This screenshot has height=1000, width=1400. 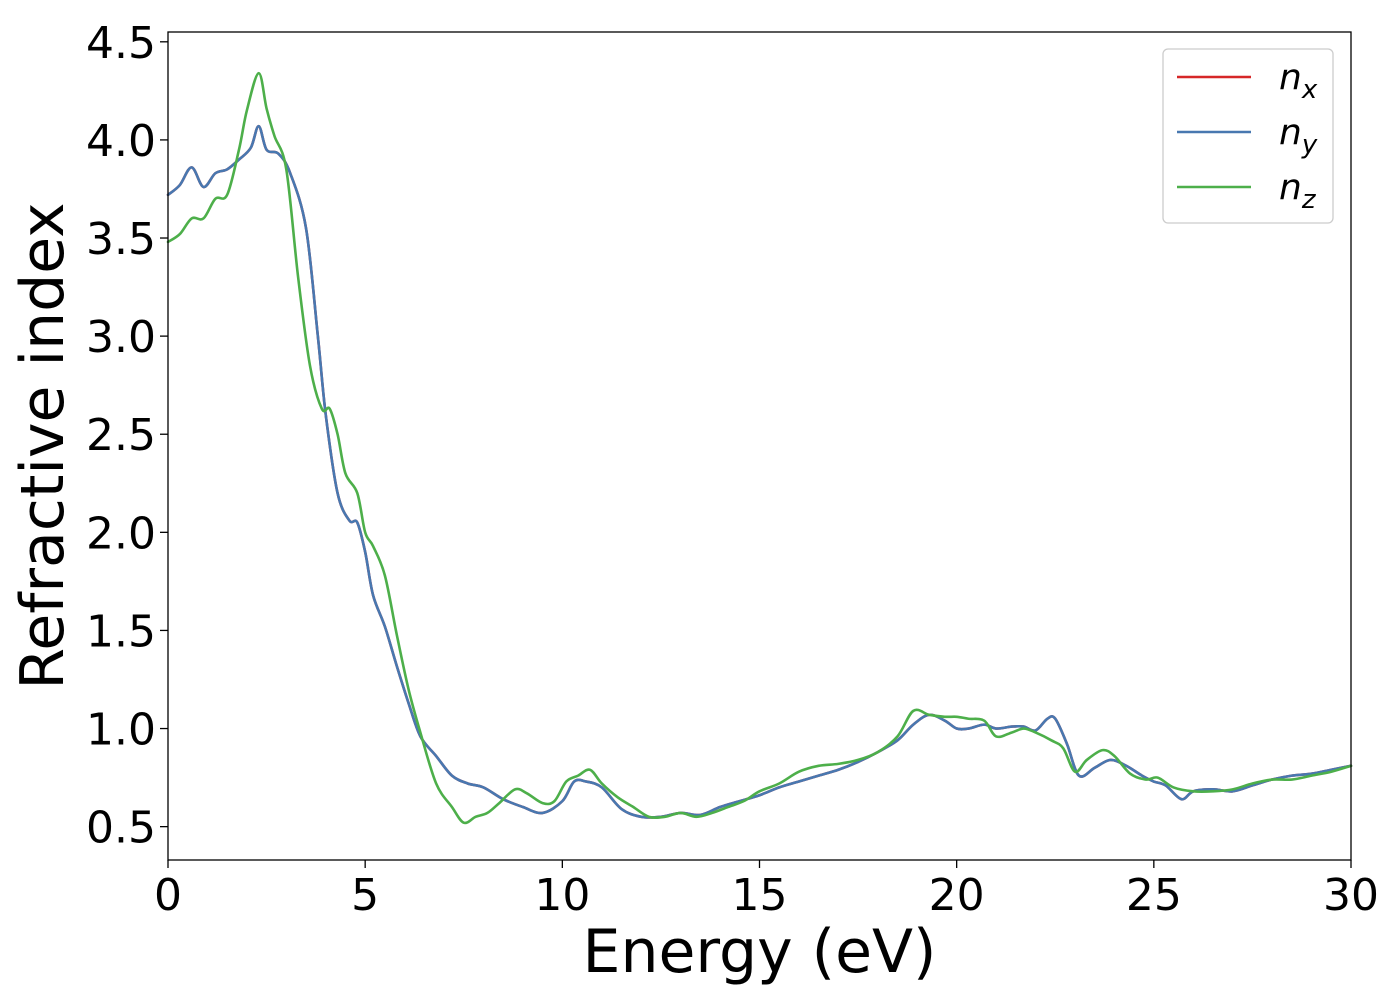 I want to click on x-tick-label: 20, so click(x=957, y=895).